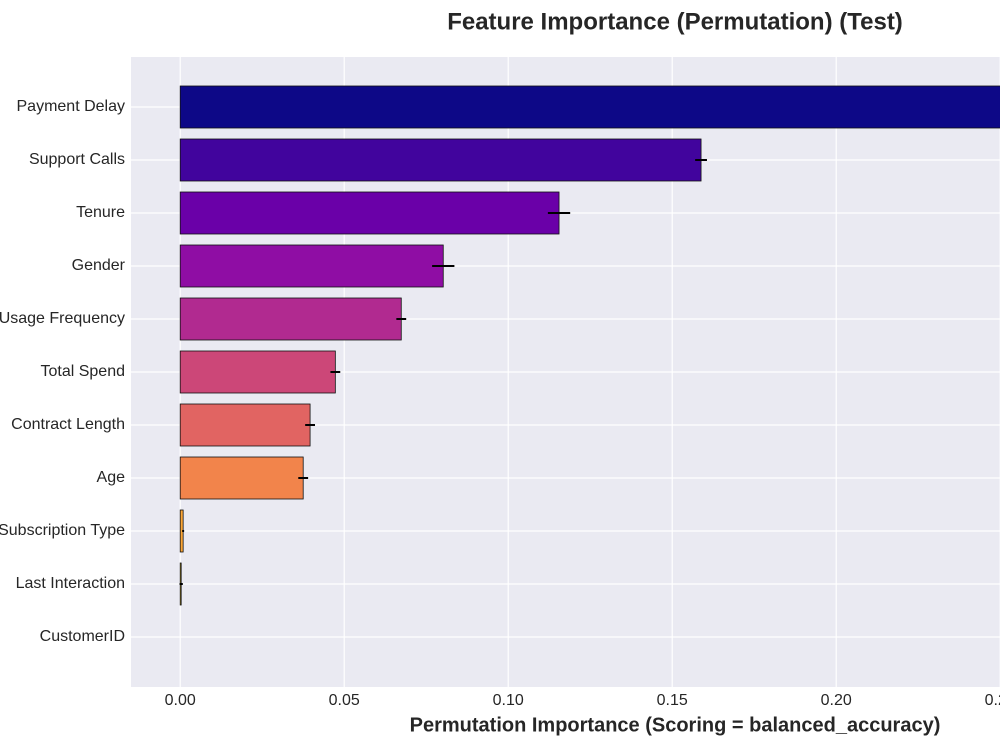  I want to click on y-tick-label: CustomerID, so click(82, 636).